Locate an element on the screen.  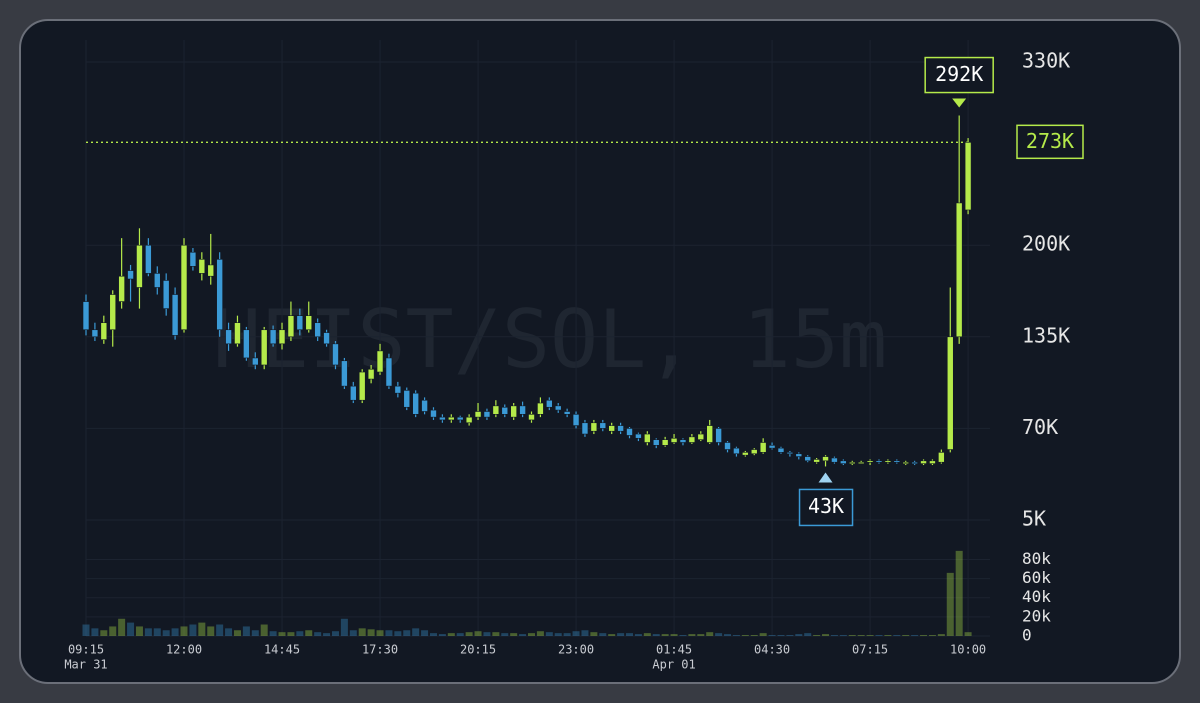
x-tick-label: 01:45 is located at coordinates (674, 650).